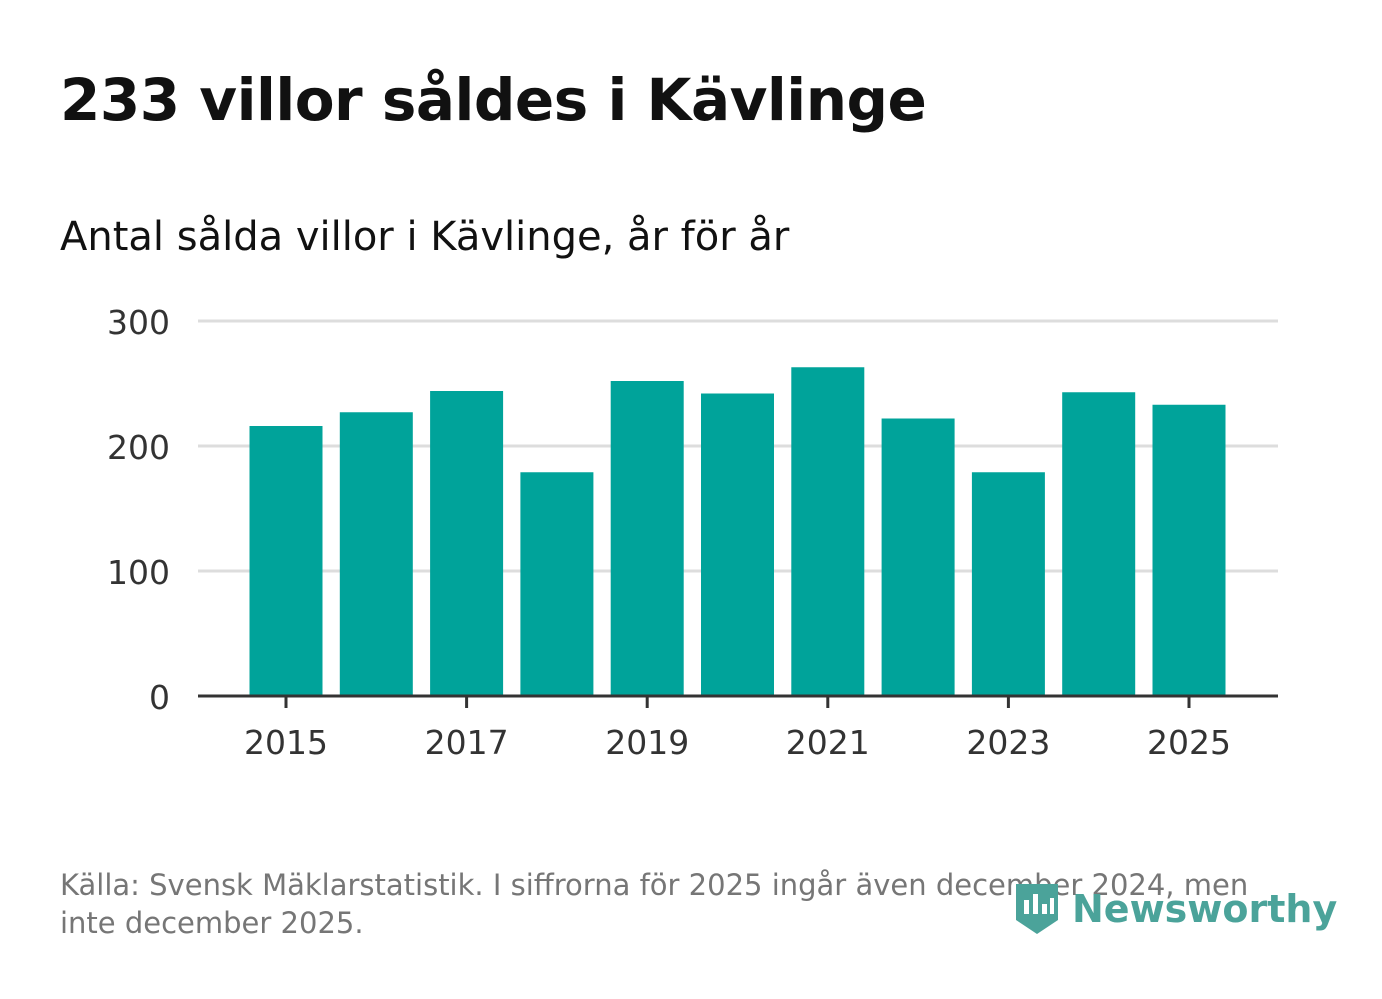  Describe the element at coordinates (828, 742) in the screenshot. I see `x-tick-label: 2021` at that location.